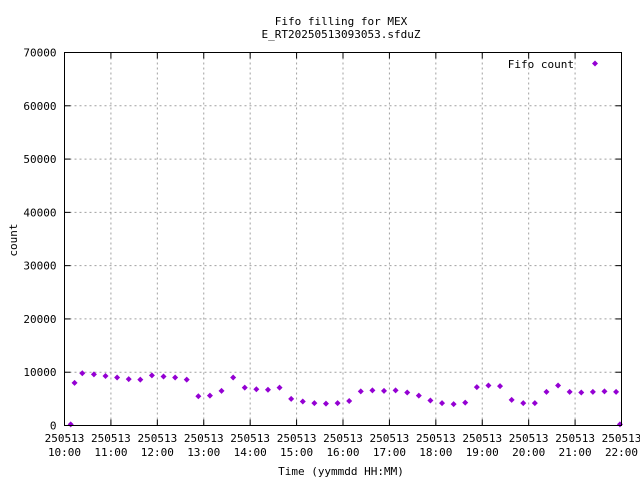 This screenshot has height=480, width=640. I want to click on y-tick-label: 50000, so click(39, 159).